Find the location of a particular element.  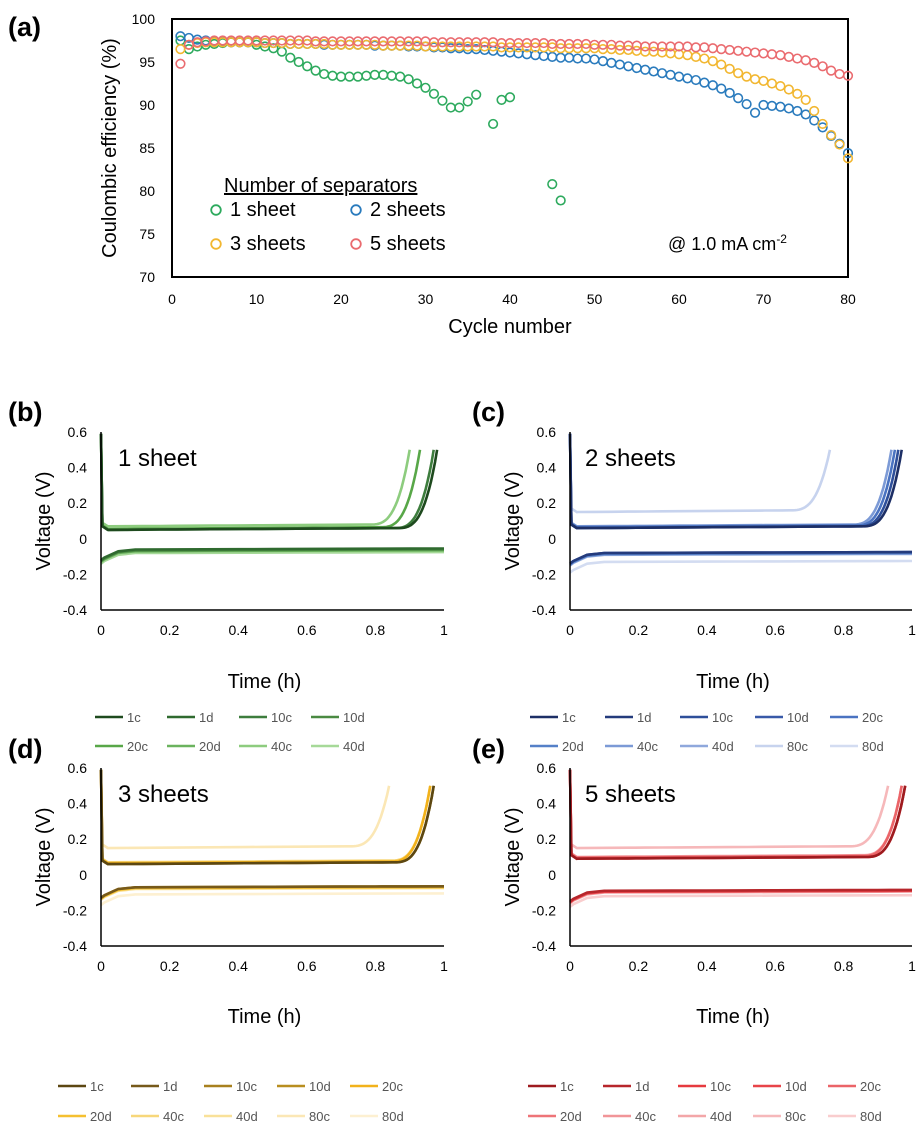

x-tick-label: 10 is located at coordinates (257, 299).